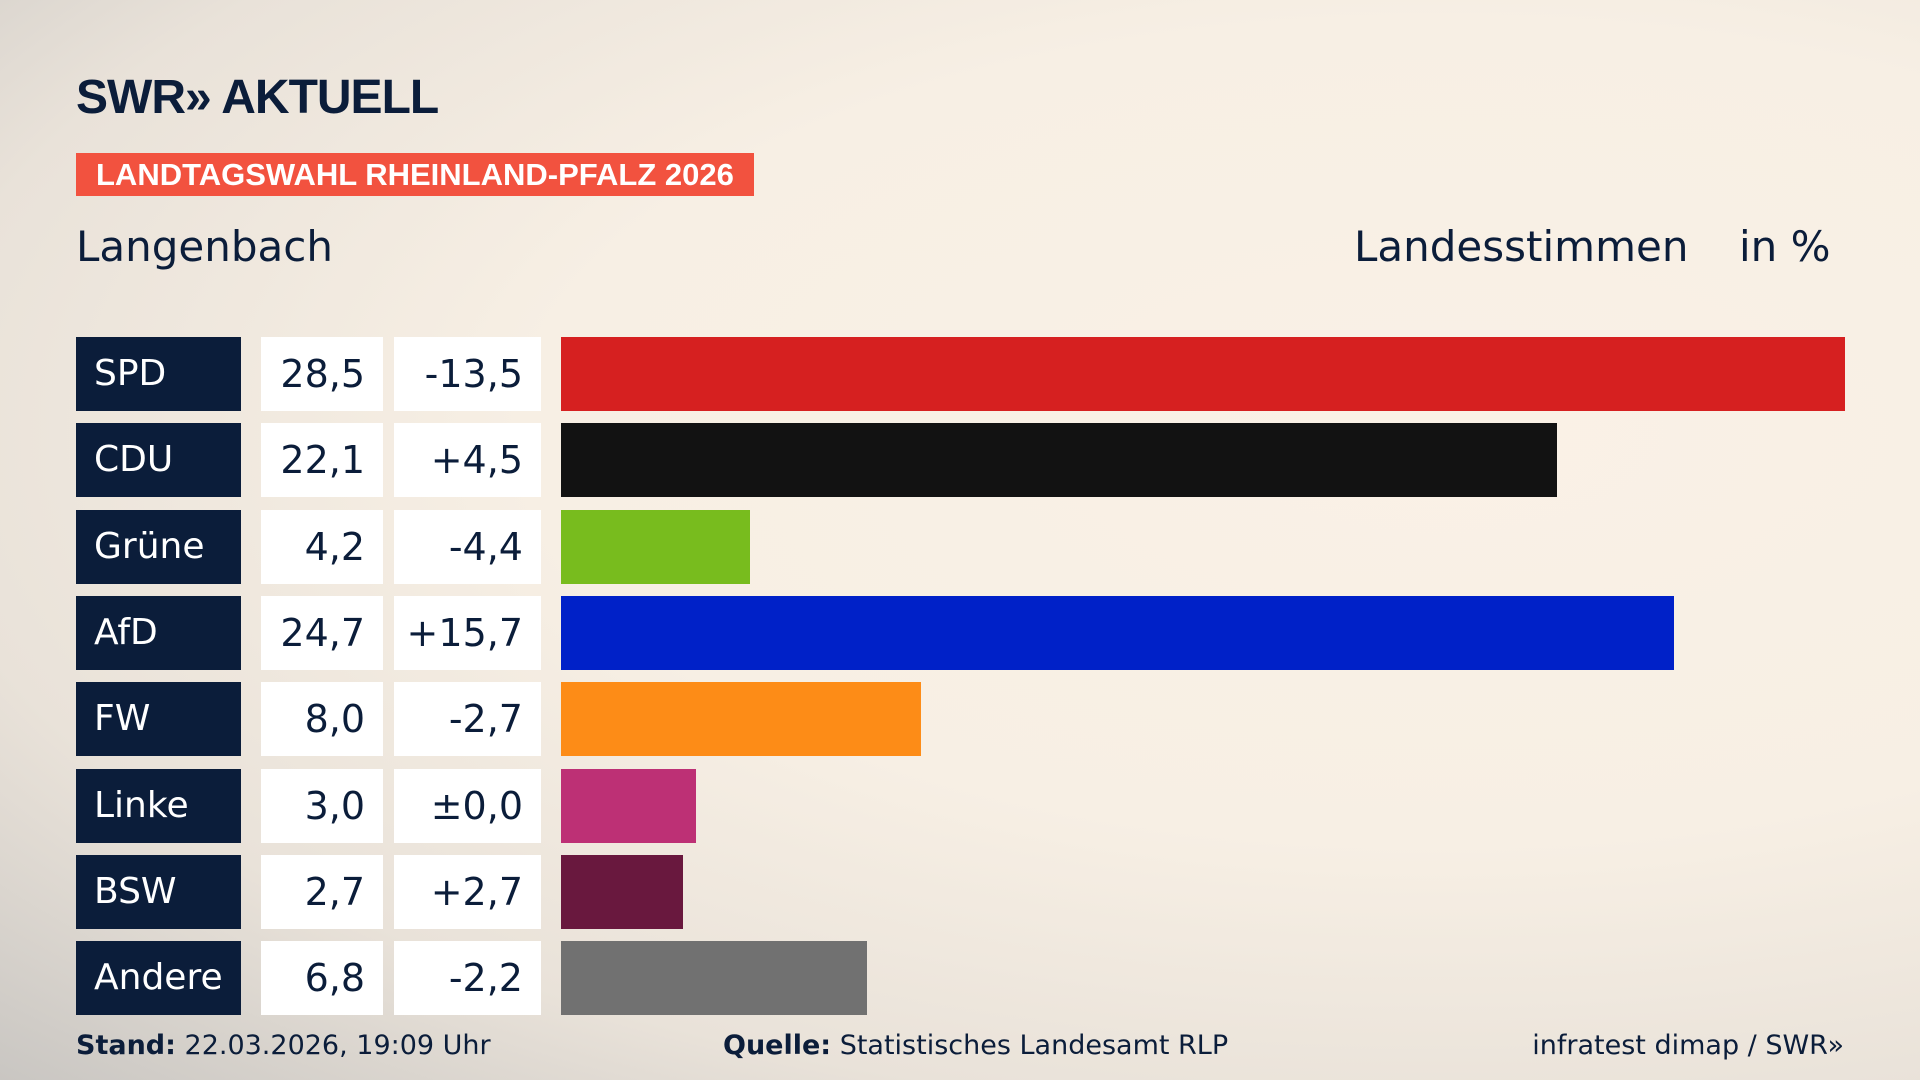  What do you see at coordinates (158, 460) in the screenshot?
I see `party-label: CDU` at bounding box center [158, 460].